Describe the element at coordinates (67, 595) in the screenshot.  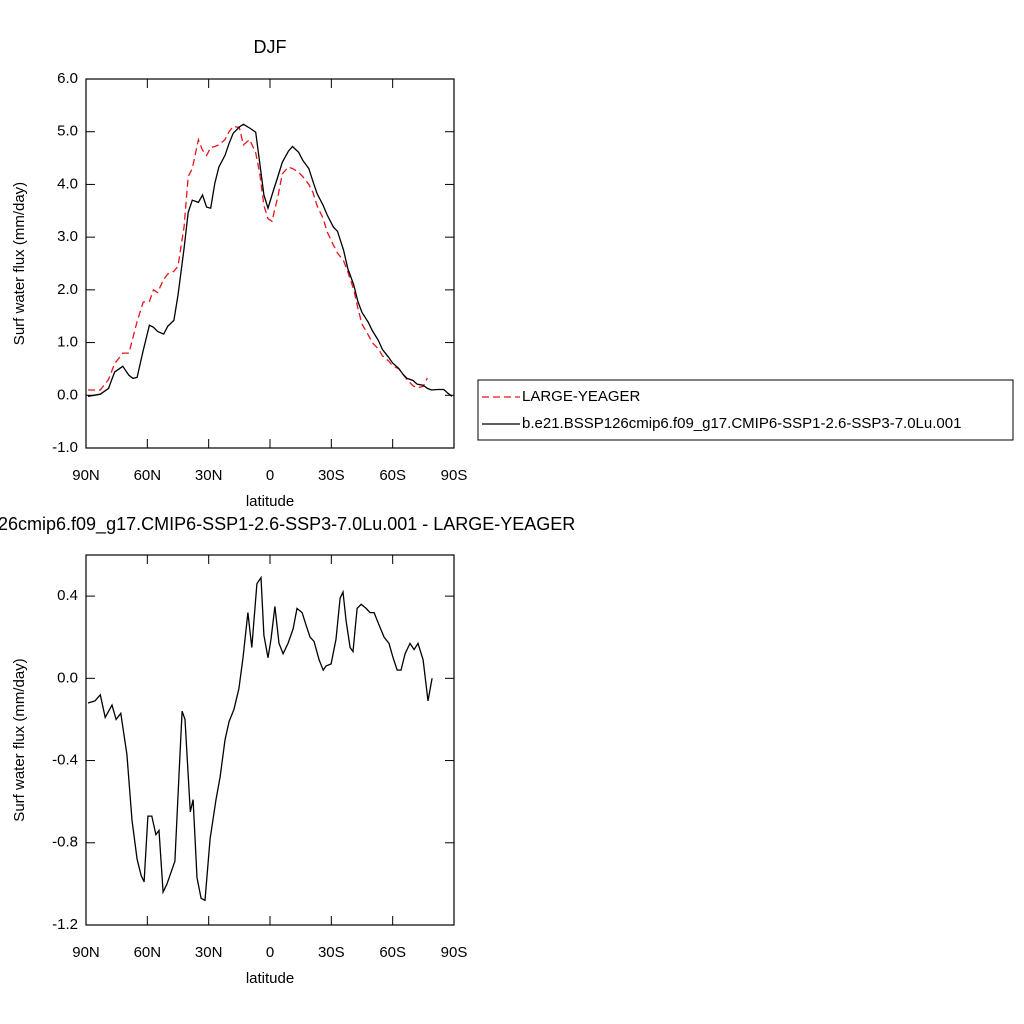
I see `y-tick-label: 0.4` at that location.